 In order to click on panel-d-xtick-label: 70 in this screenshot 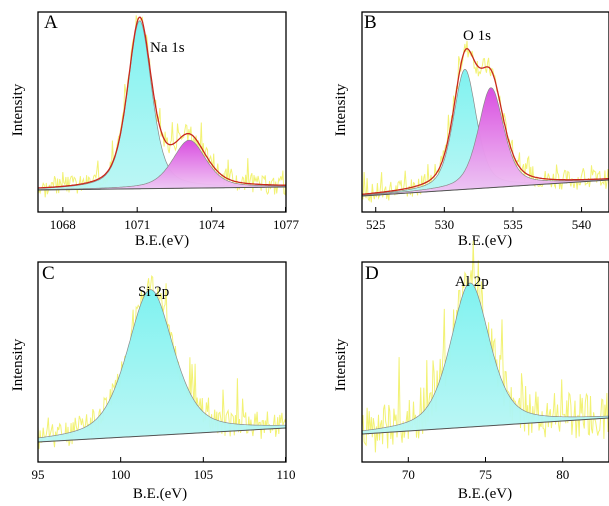, I will do `click(408, 474)`.